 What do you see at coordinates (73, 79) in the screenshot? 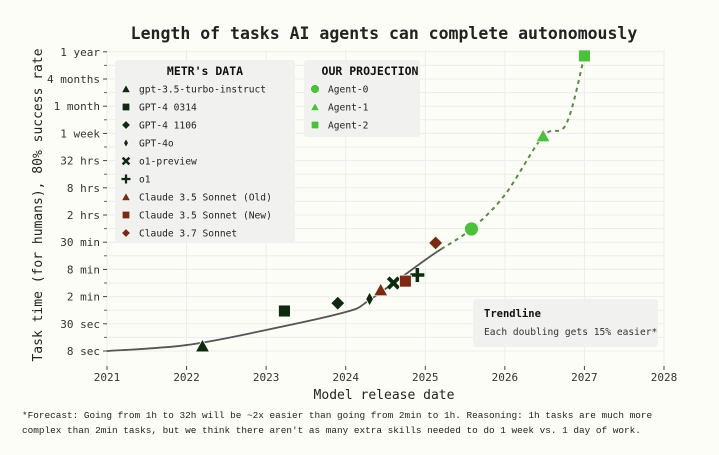
I see `y-tick-label: 4 months` at bounding box center [73, 79].